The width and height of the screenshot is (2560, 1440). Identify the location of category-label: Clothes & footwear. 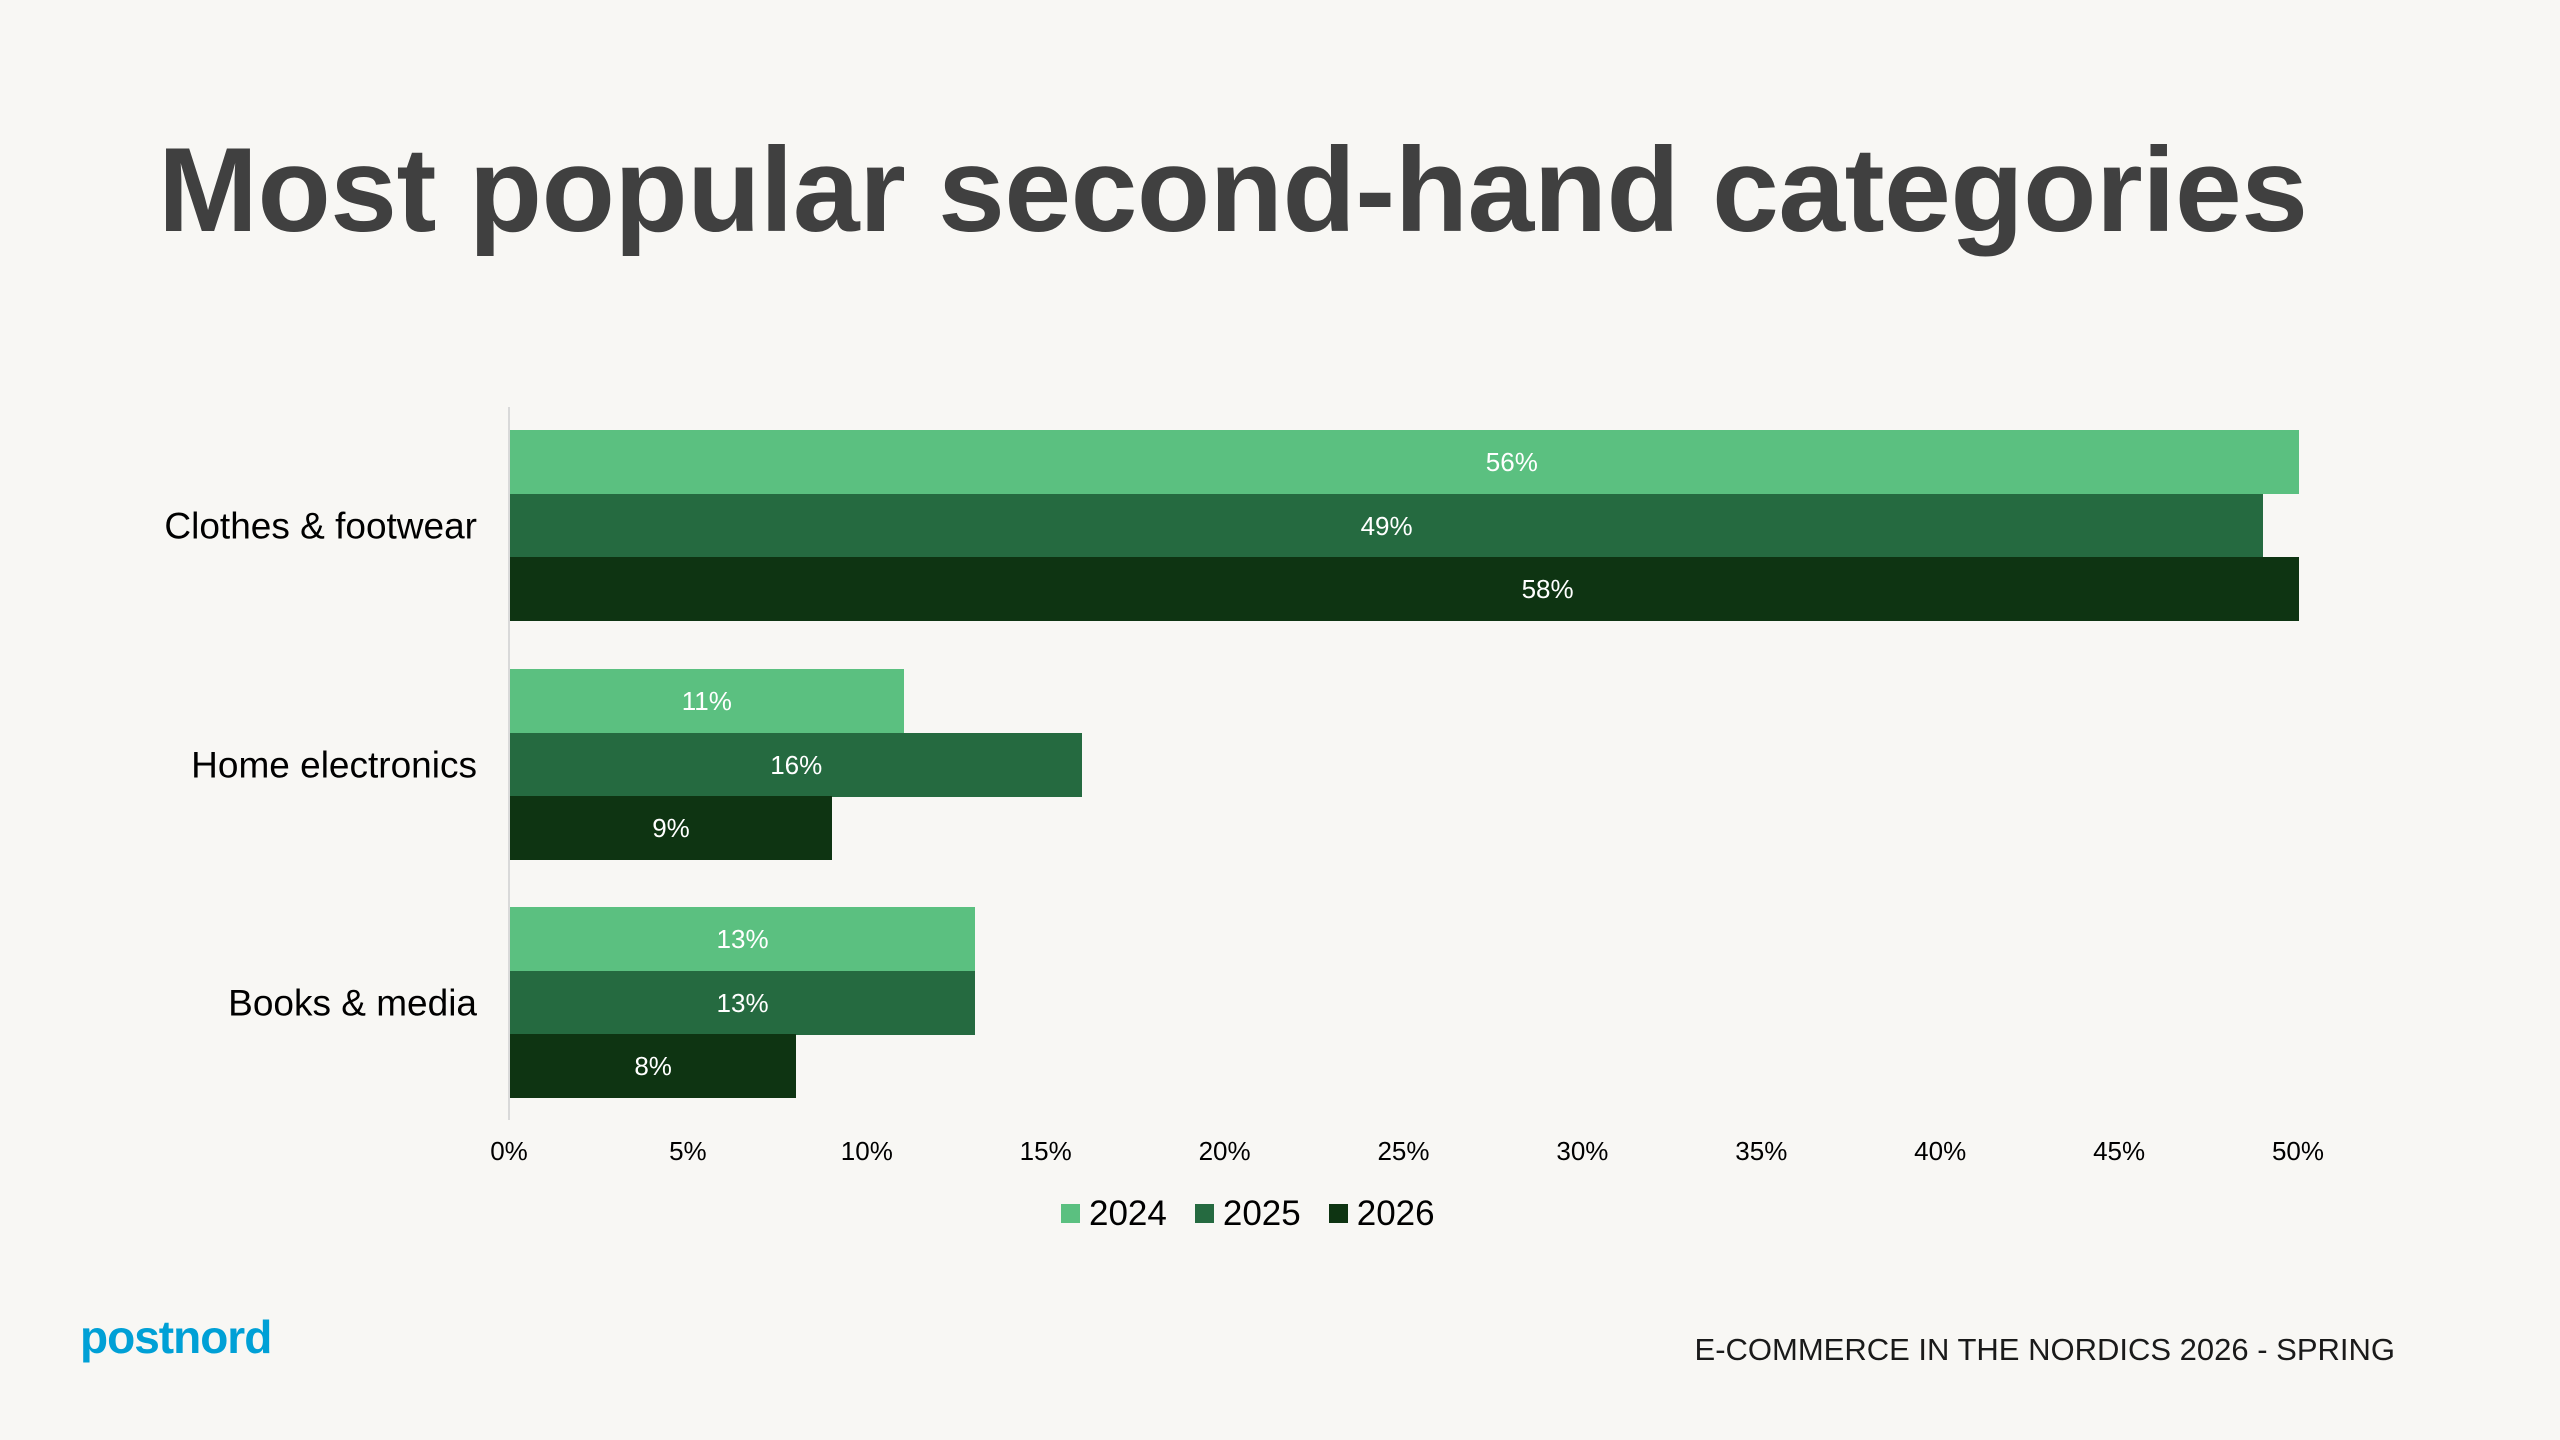
(320, 526).